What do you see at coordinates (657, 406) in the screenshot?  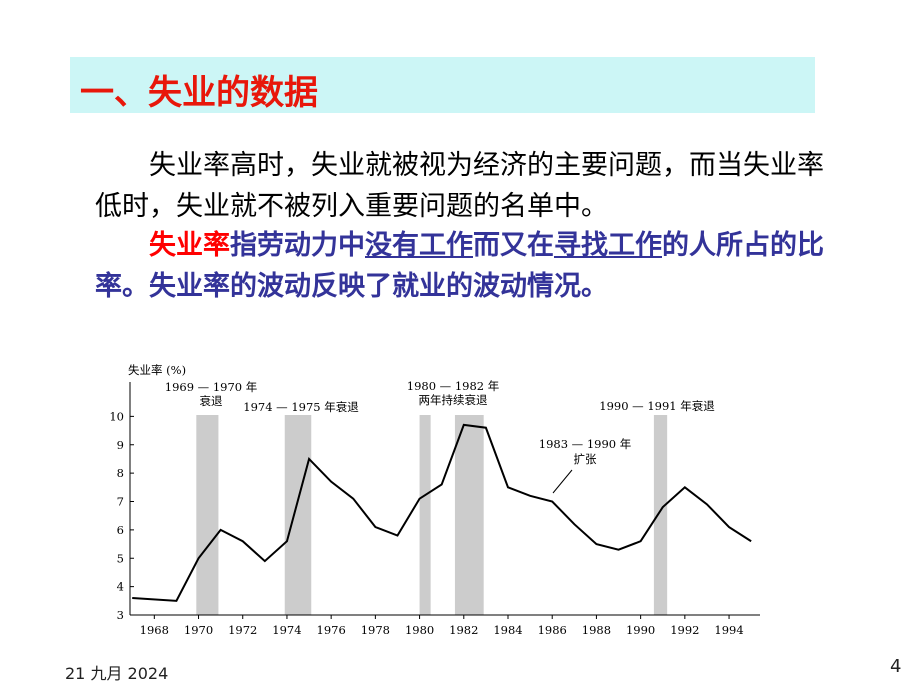 I see `annotation: 1990 — 1991 年衰退` at bounding box center [657, 406].